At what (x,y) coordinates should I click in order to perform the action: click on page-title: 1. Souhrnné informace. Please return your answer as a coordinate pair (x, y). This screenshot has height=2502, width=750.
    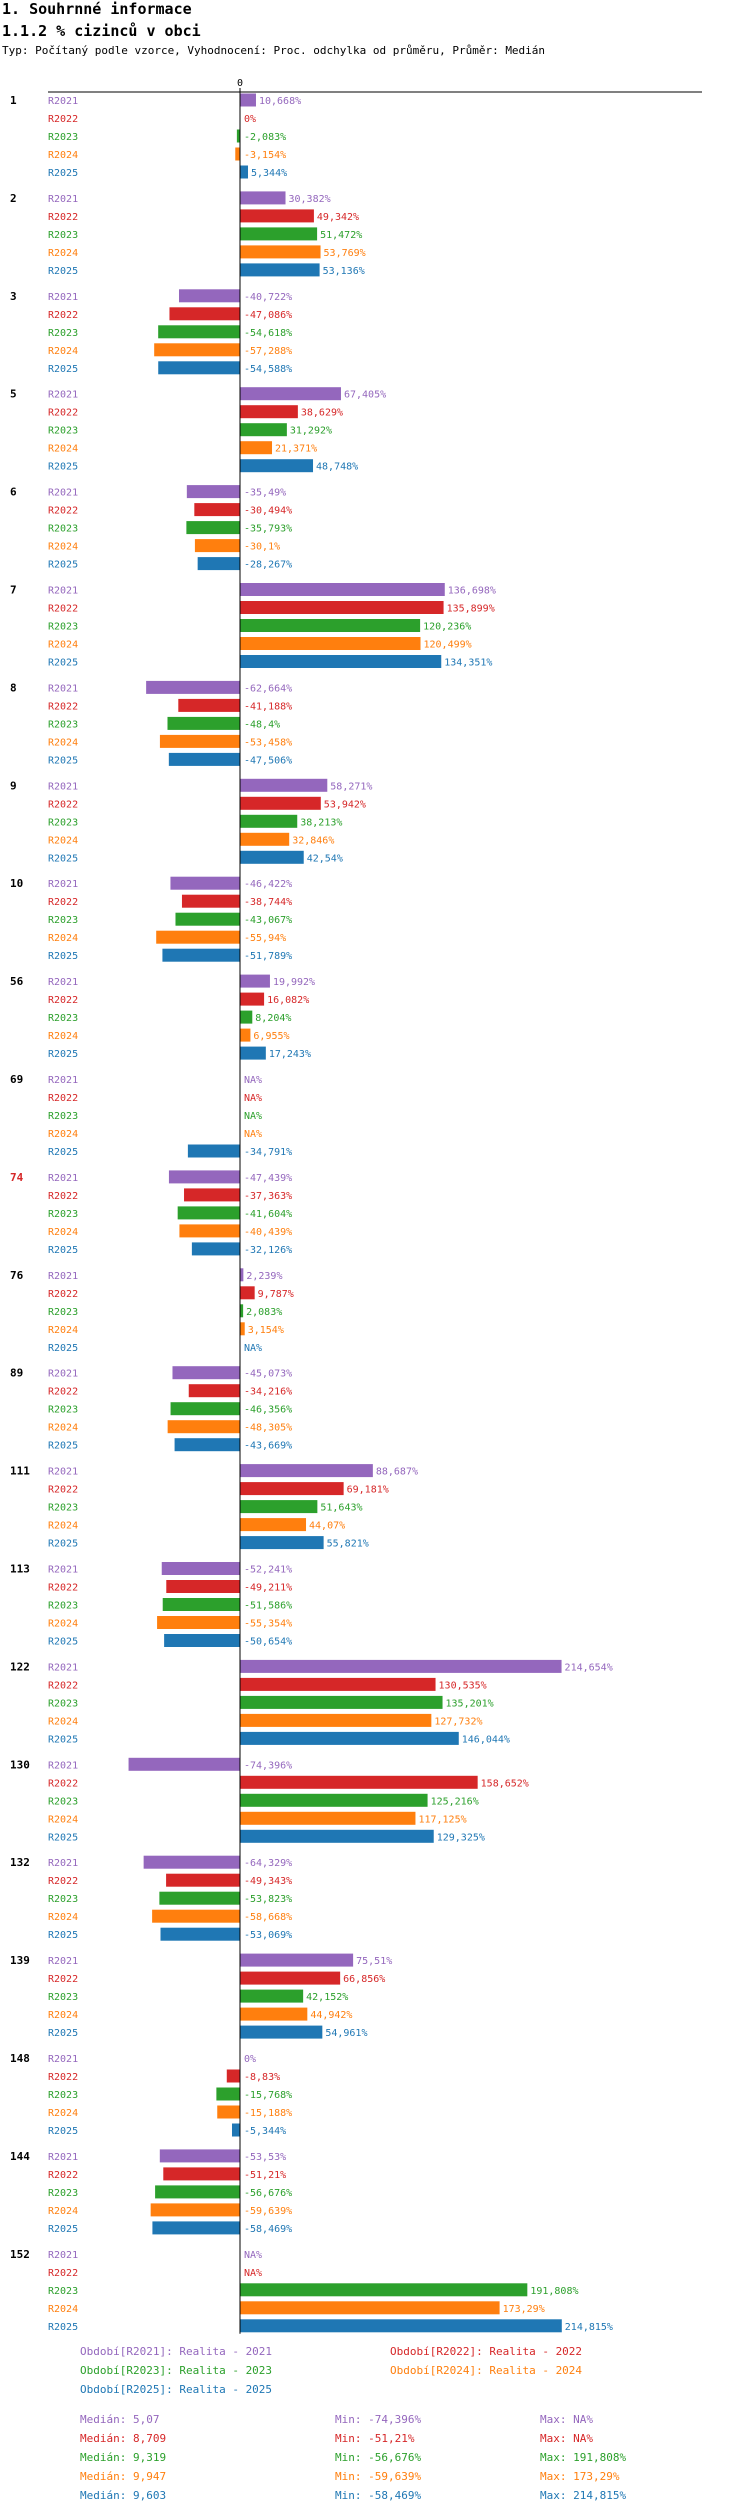
    Looking at the image, I should click on (97, 9).